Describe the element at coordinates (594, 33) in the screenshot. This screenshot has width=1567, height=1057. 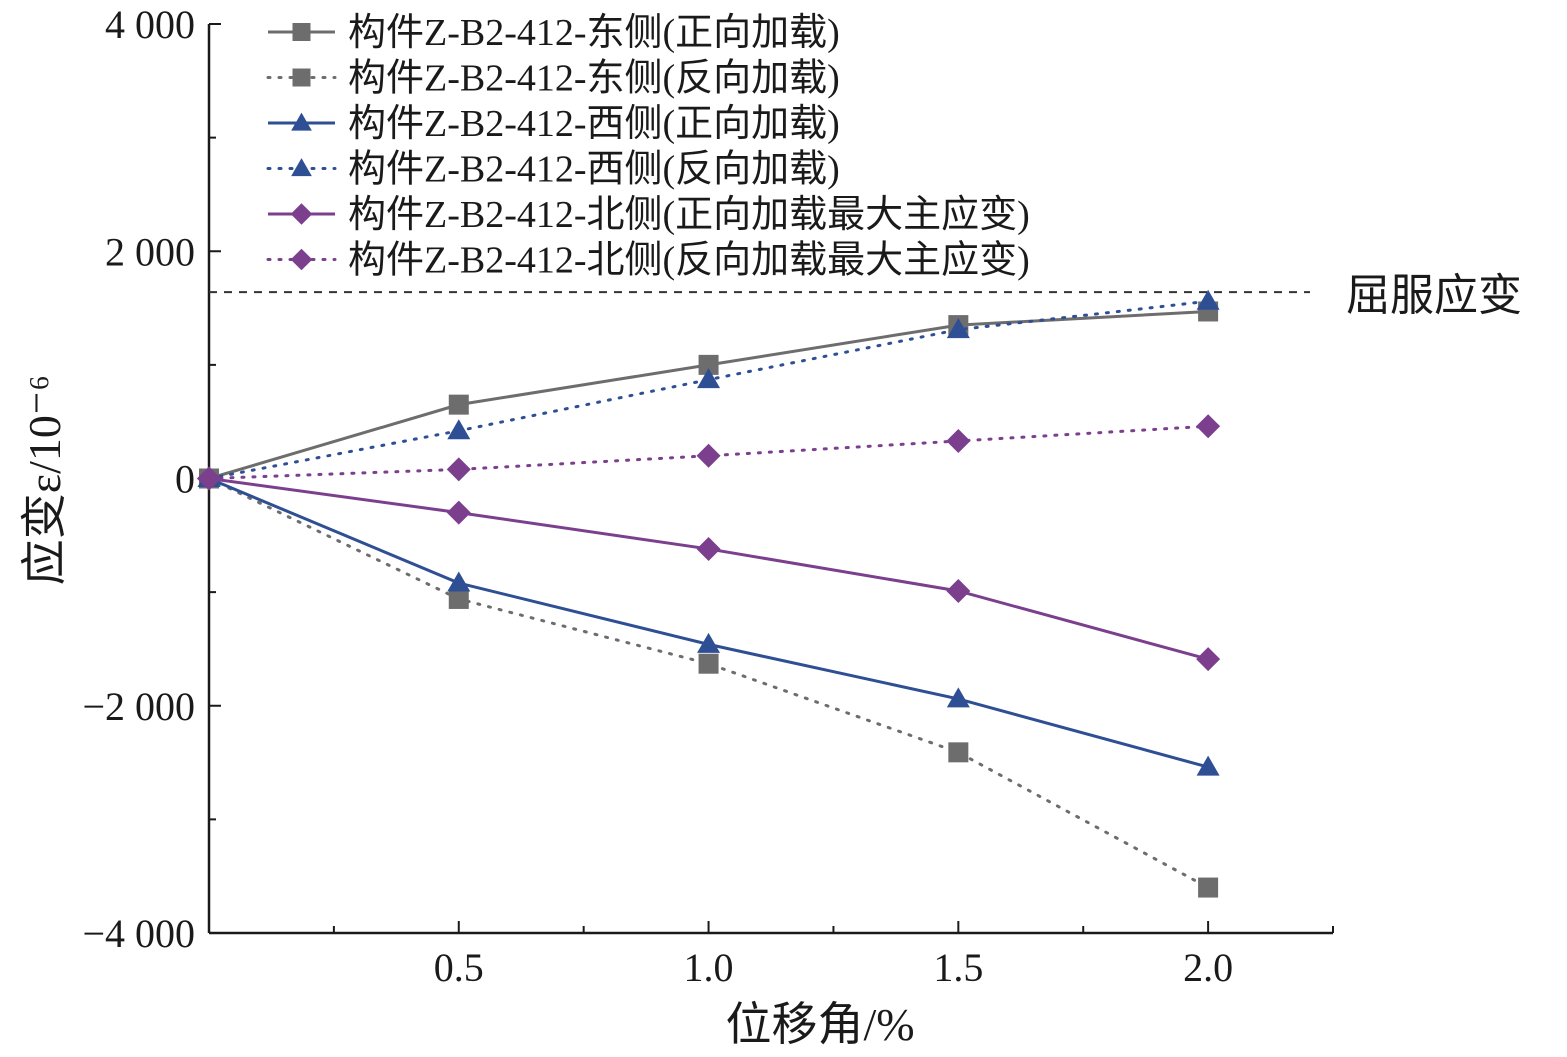
I see `legend-label: 构件Z-B2-412-东侧(正向加载)` at that location.